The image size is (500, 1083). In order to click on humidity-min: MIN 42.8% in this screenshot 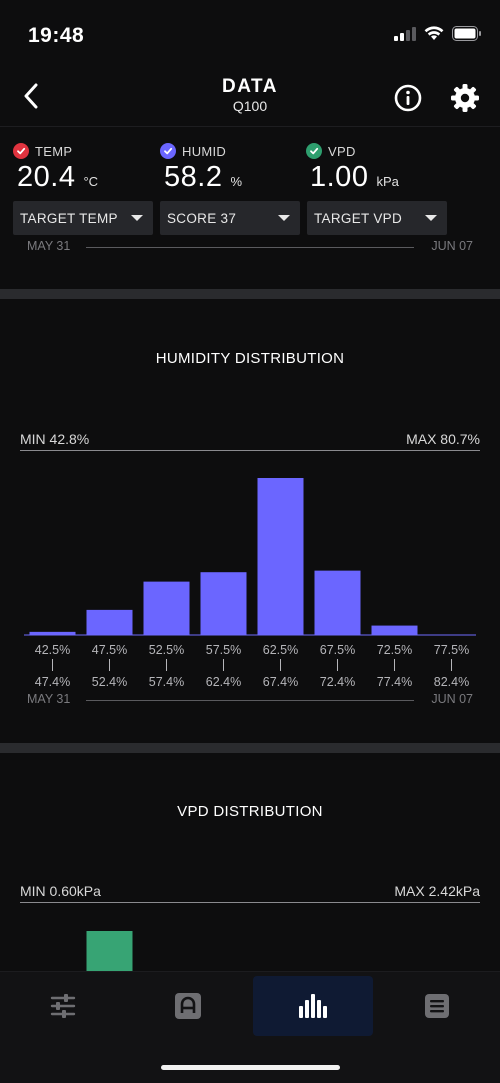, I will do `click(55, 439)`.